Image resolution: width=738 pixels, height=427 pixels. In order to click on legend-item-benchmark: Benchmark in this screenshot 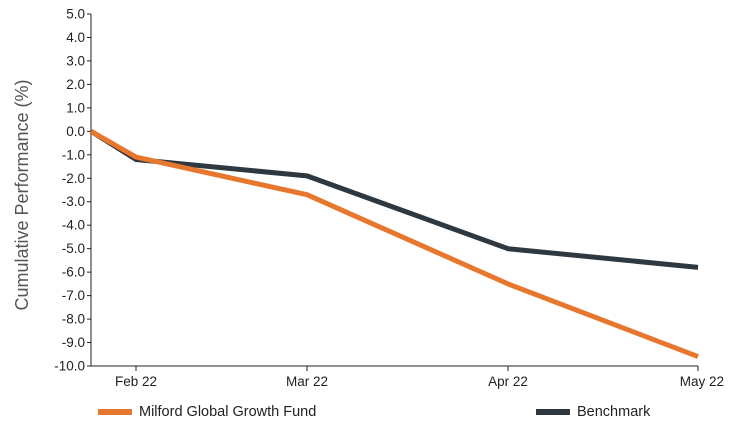, I will do `click(593, 412)`.